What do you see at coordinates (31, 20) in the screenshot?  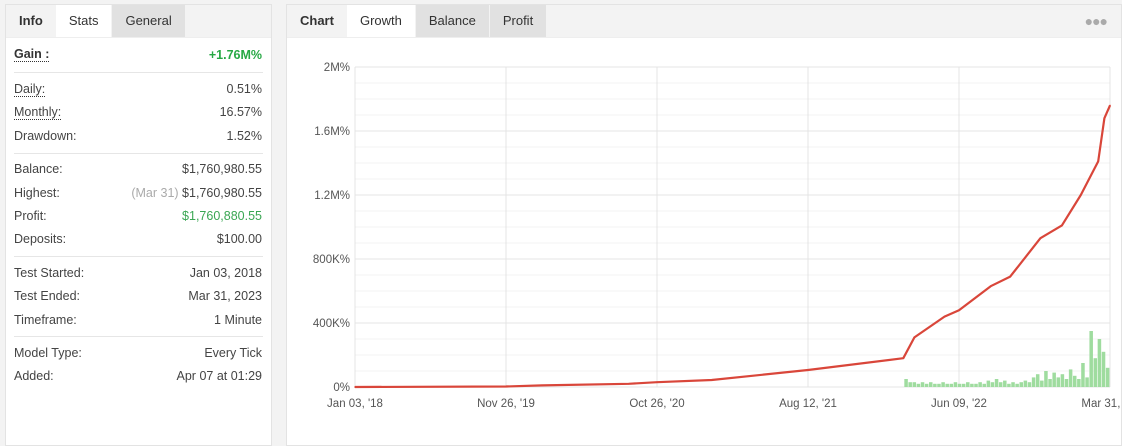 I see `tab-info: Info` at bounding box center [31, 20].